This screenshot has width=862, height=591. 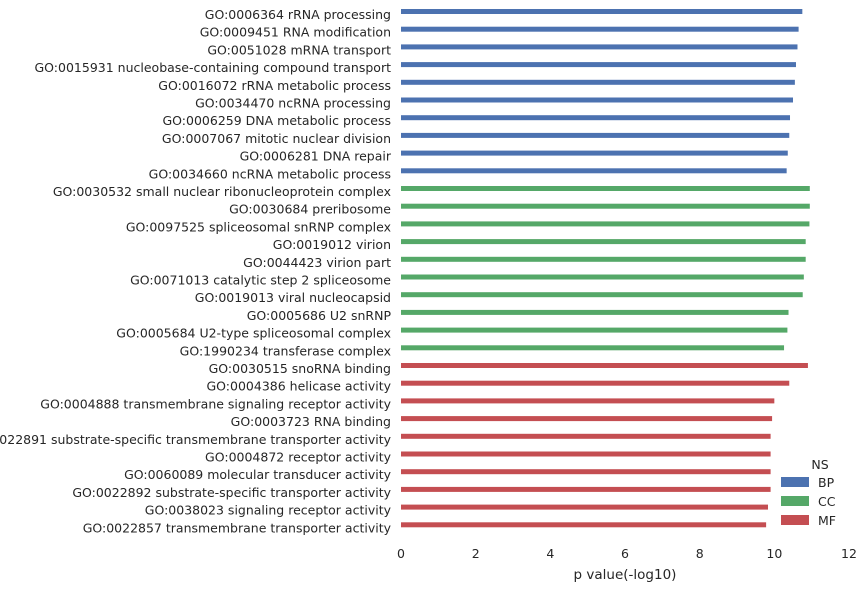 What do you see at coordinates (319, 315) in the screenshot?
I see `category-label: GO:0005686 U2 snRNP` at bounding box center [319, 315].